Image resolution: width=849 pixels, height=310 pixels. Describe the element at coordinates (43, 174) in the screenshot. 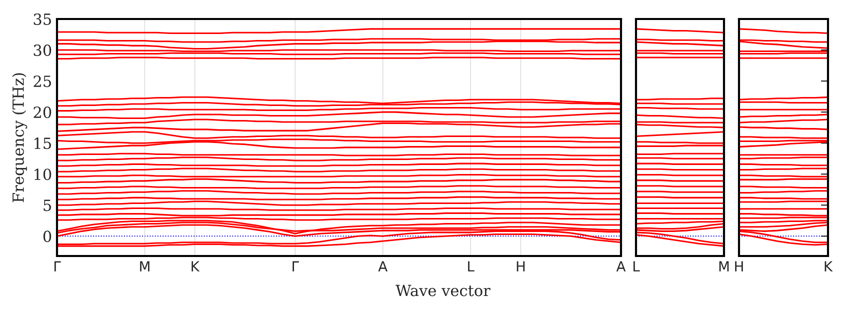

I see `y-tick-label: 10` at that location.